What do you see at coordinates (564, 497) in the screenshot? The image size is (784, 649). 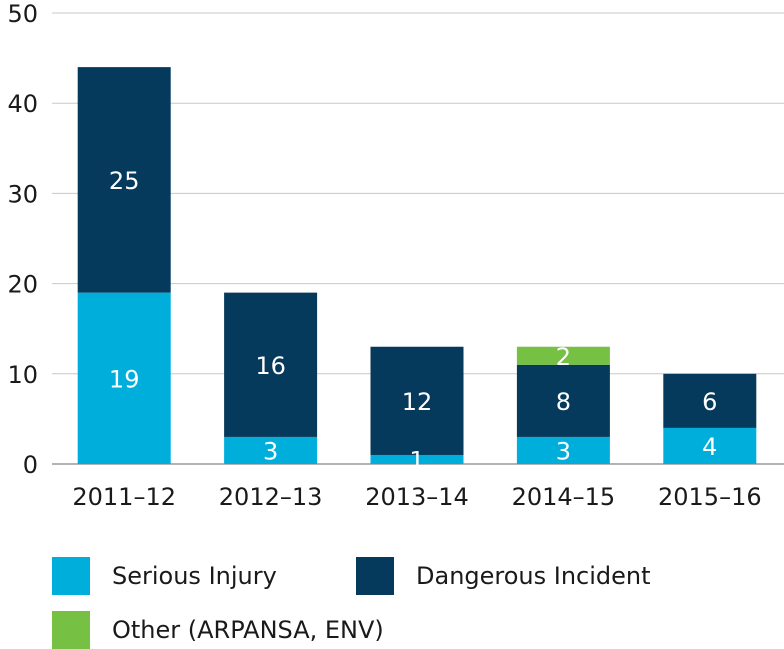 I see `x-tick-label: 2014–15` at bounding box center [564, 497].